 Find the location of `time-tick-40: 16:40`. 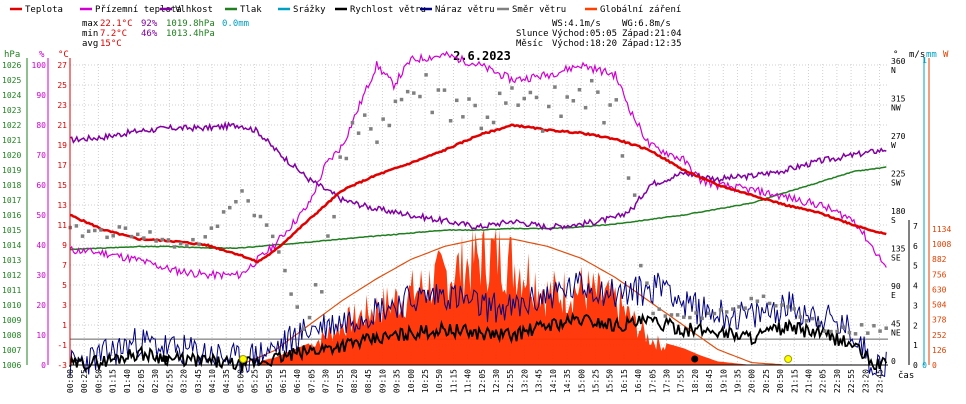

time-tick-40: 16:40 is located at coordinates (638, 381).